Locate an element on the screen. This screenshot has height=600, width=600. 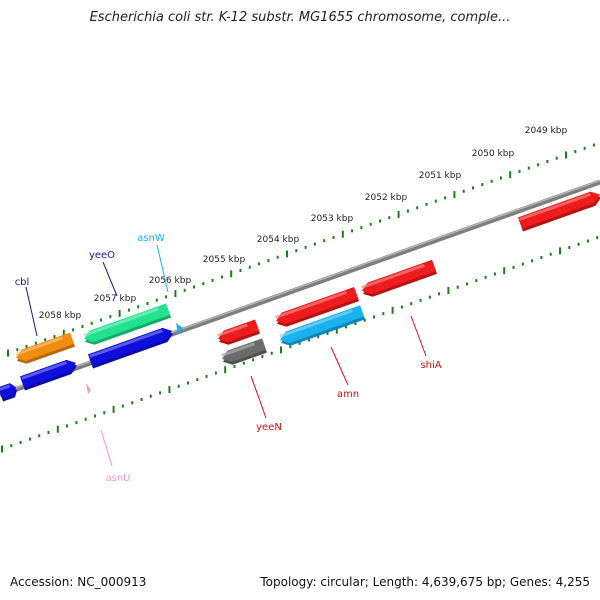
gene-label-asnW: asnW is located at coordinates (151, 238).